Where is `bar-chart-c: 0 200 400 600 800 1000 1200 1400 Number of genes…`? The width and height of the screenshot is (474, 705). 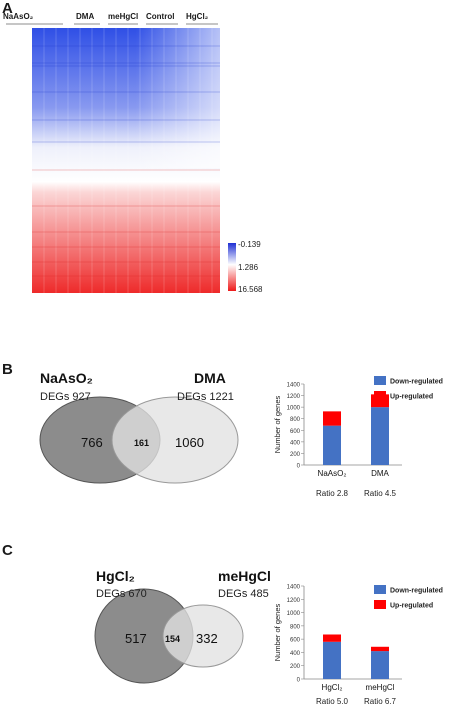
bar-chart-c: 0 200 400 600 800 1000 1200 1400 Number of genes… is located at coordinates (358, 645).